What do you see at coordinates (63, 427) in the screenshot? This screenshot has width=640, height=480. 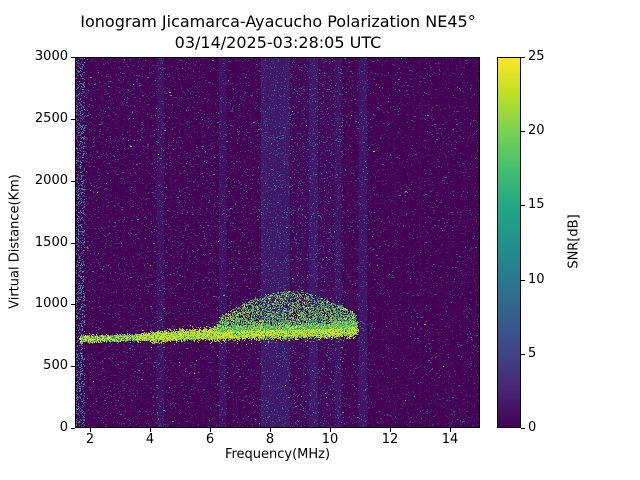 I see `y-tick-label: 0` at bounding box center [63, 427].